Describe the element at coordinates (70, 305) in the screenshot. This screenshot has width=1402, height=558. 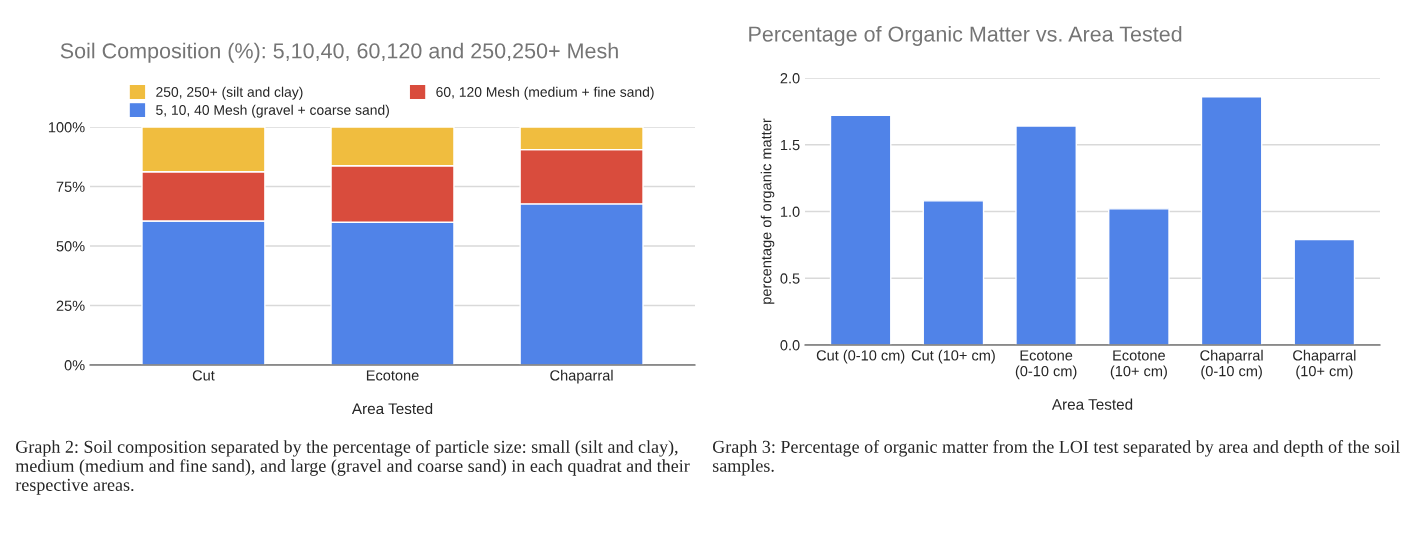
I see `y-tick-label: 25%` at that location.